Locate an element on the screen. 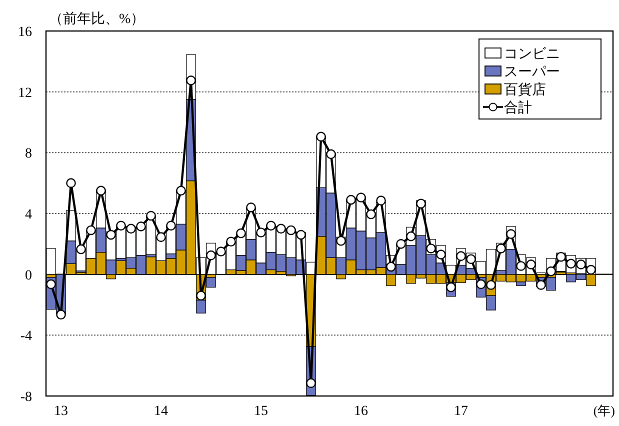 This screenshot has height=426, width=619. legend-label: 百貨店 is located at coordinates (525, 90).